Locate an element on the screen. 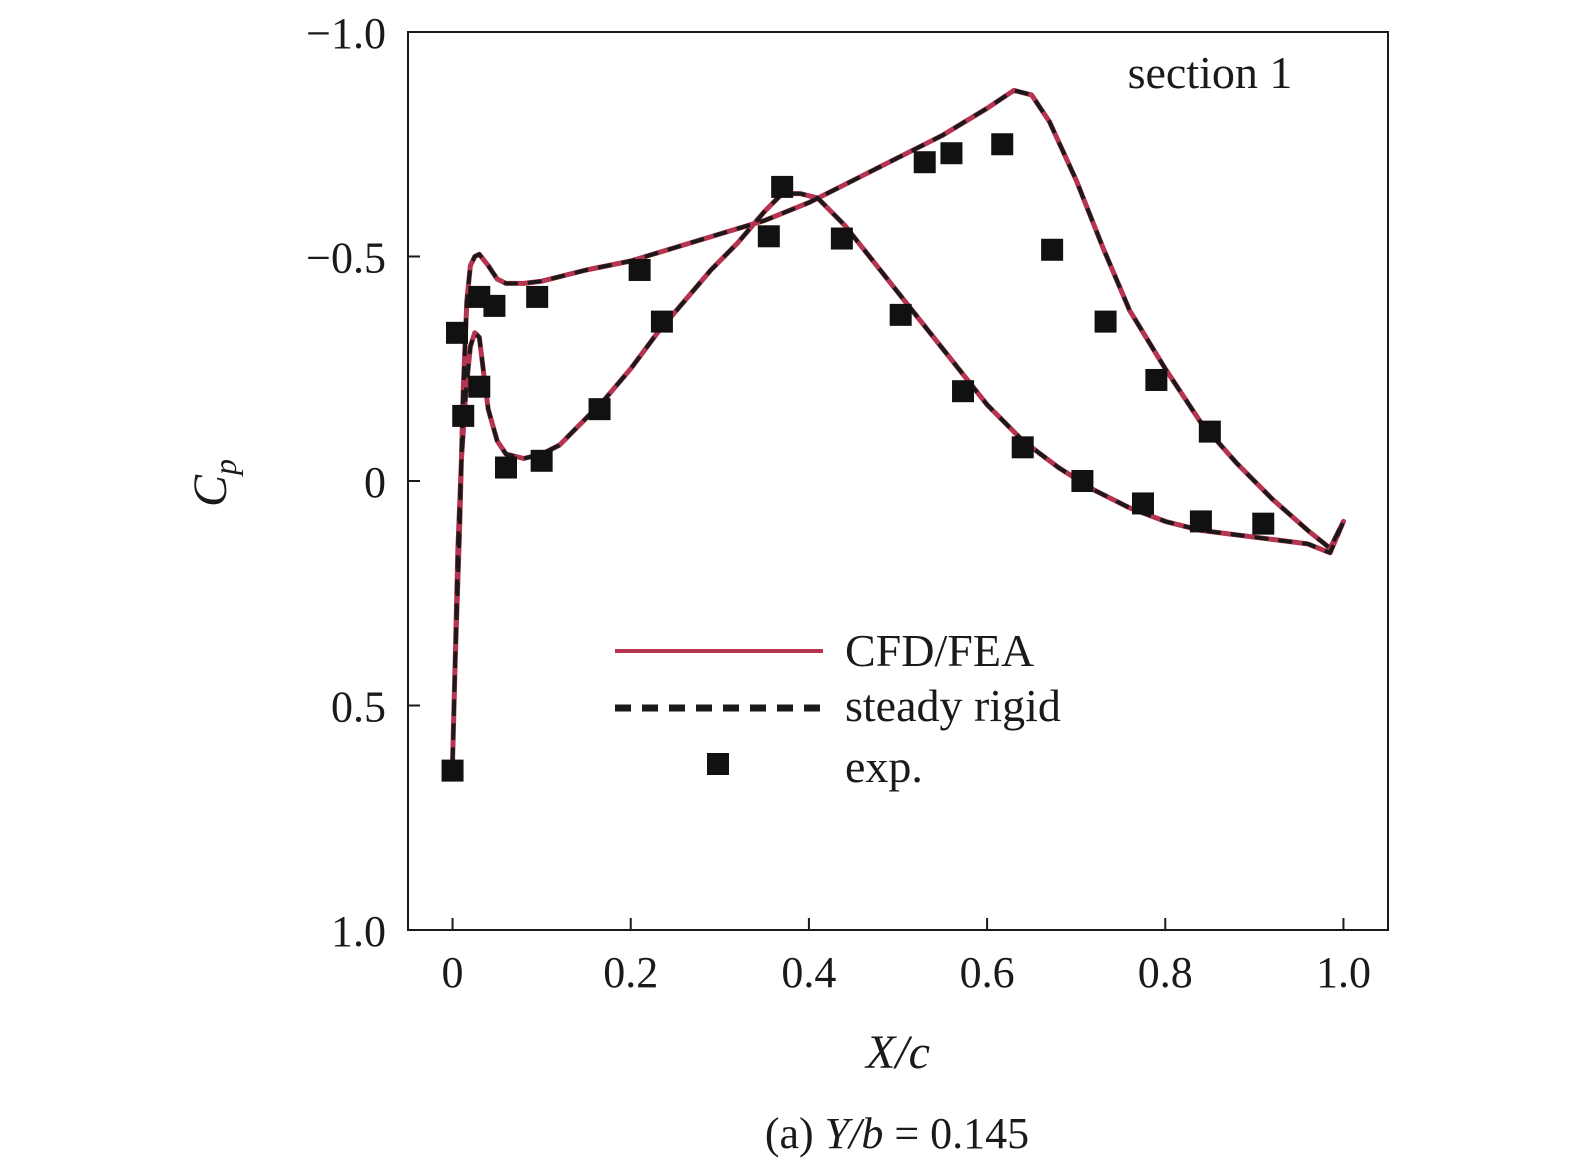  x-tick-label: 1.0 is located at coordinates (1343, 972).